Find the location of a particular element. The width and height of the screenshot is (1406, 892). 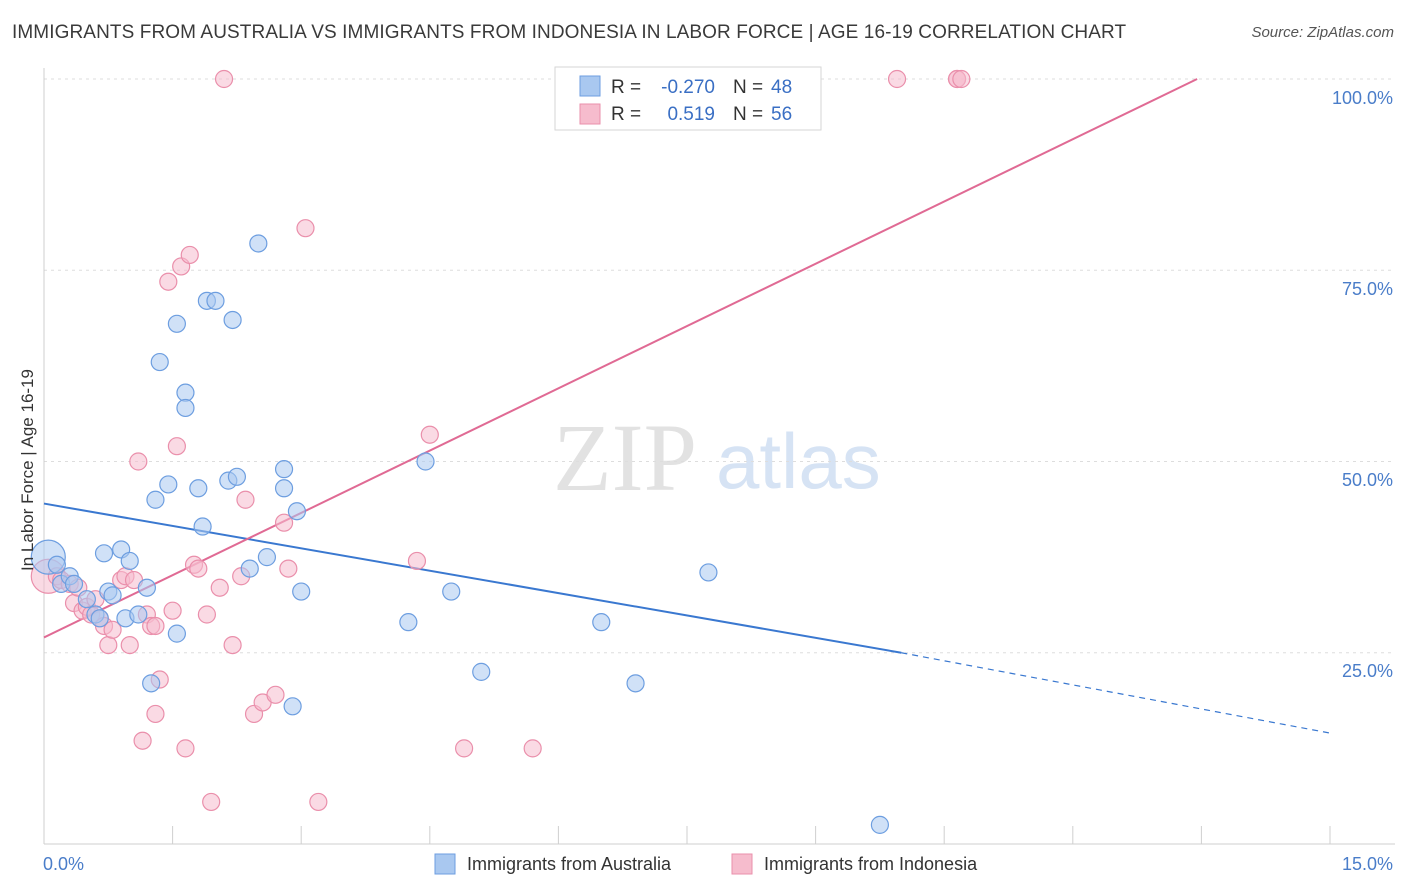

y-tick-label-100: 100.0% is located at coordinates (1362, 98).